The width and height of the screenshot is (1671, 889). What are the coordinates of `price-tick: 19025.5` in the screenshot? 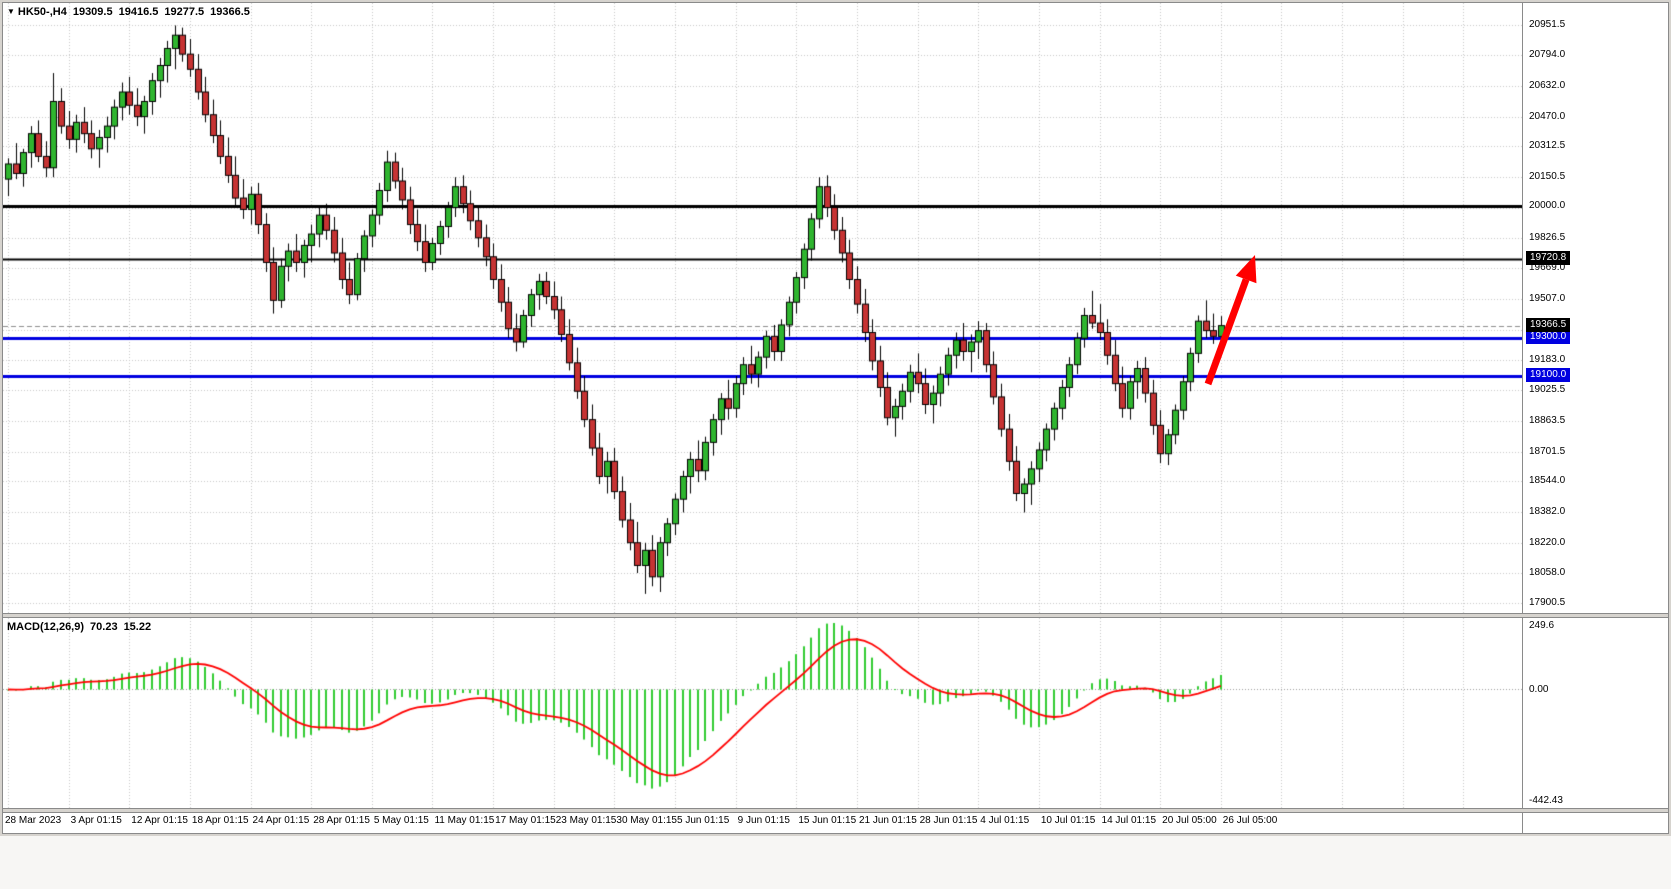 It's located at (1547, 390).